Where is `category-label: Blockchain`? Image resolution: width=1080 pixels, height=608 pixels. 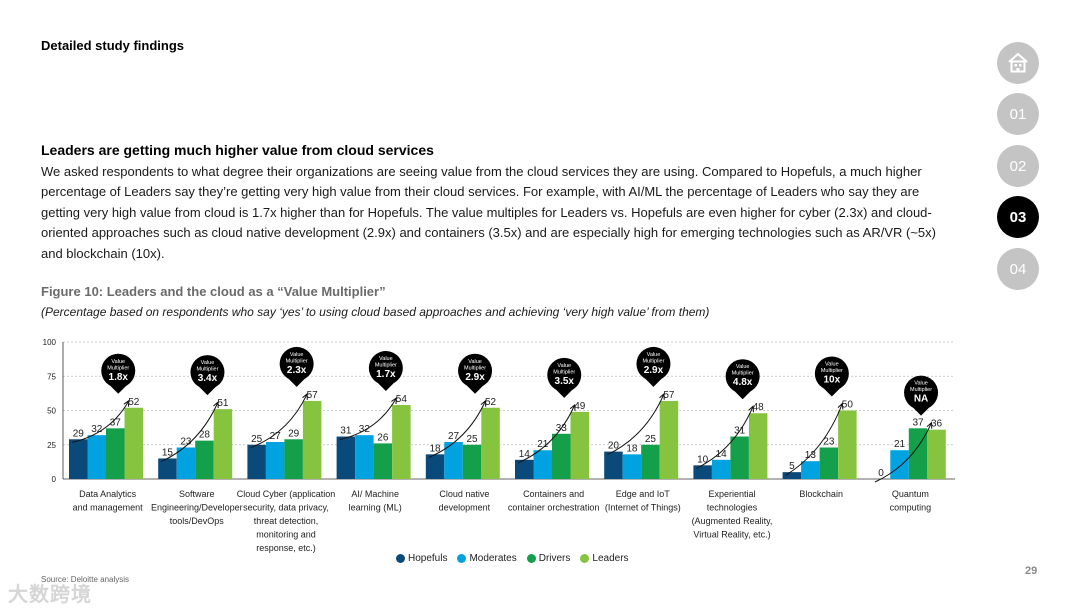 category-label: Blockchain is located at coordinates (821, 494).